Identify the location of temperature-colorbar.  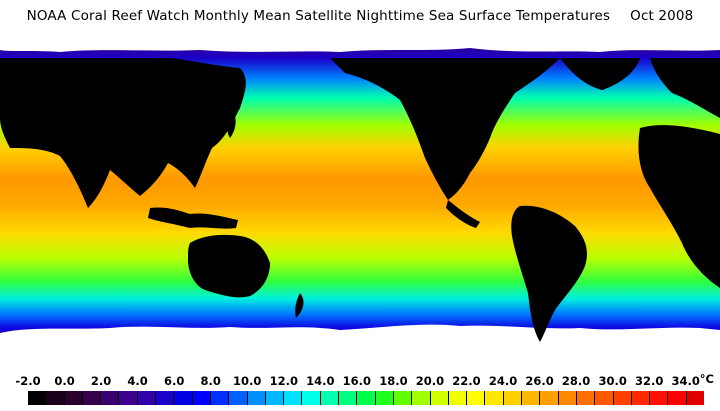
(366, 398).